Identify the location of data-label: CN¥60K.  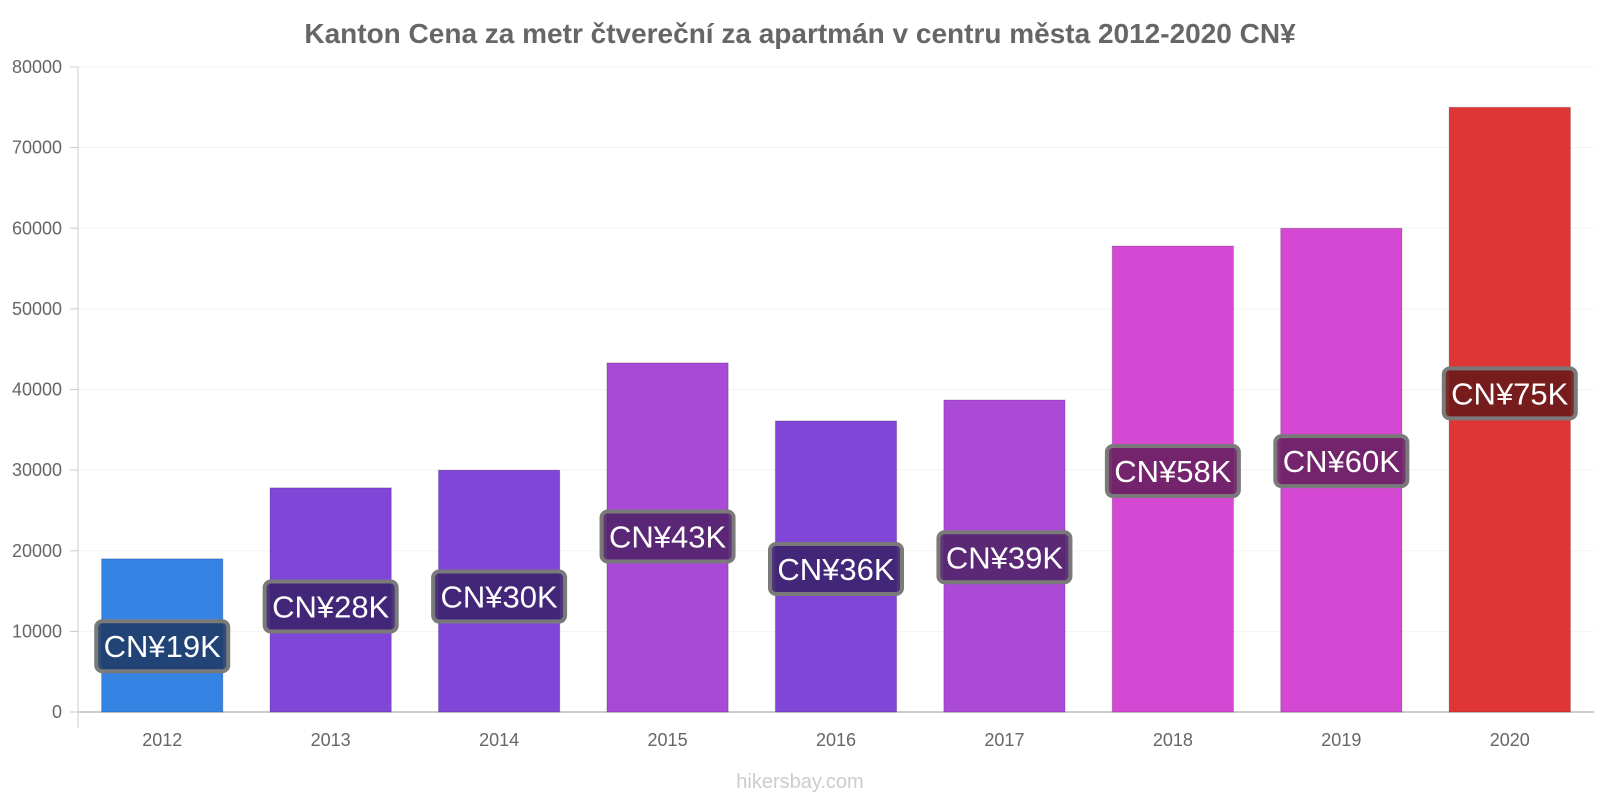
(1341, 461).